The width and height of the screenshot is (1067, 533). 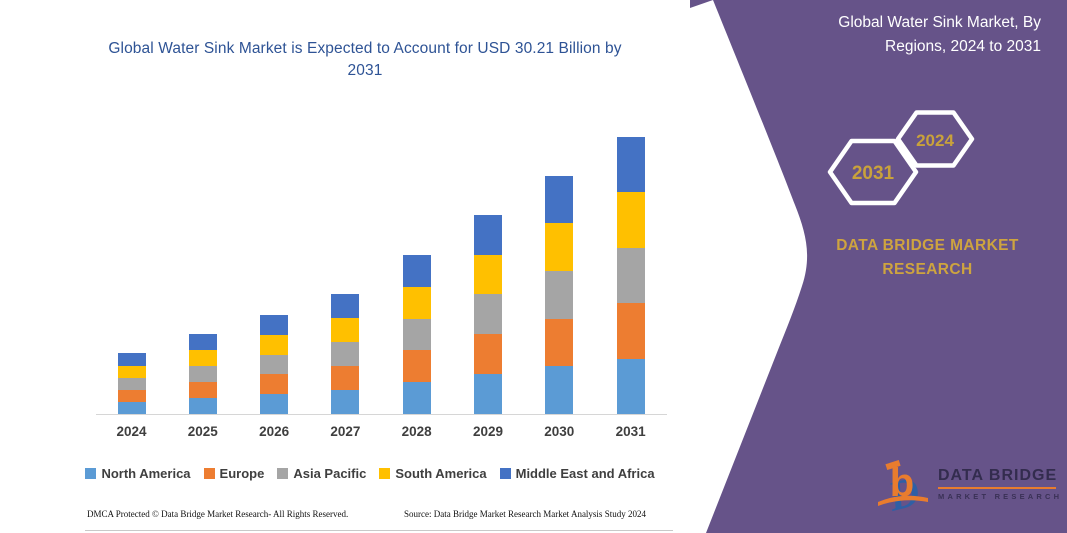 I want to click on legend-item: North America, so click(x=138, y=473).